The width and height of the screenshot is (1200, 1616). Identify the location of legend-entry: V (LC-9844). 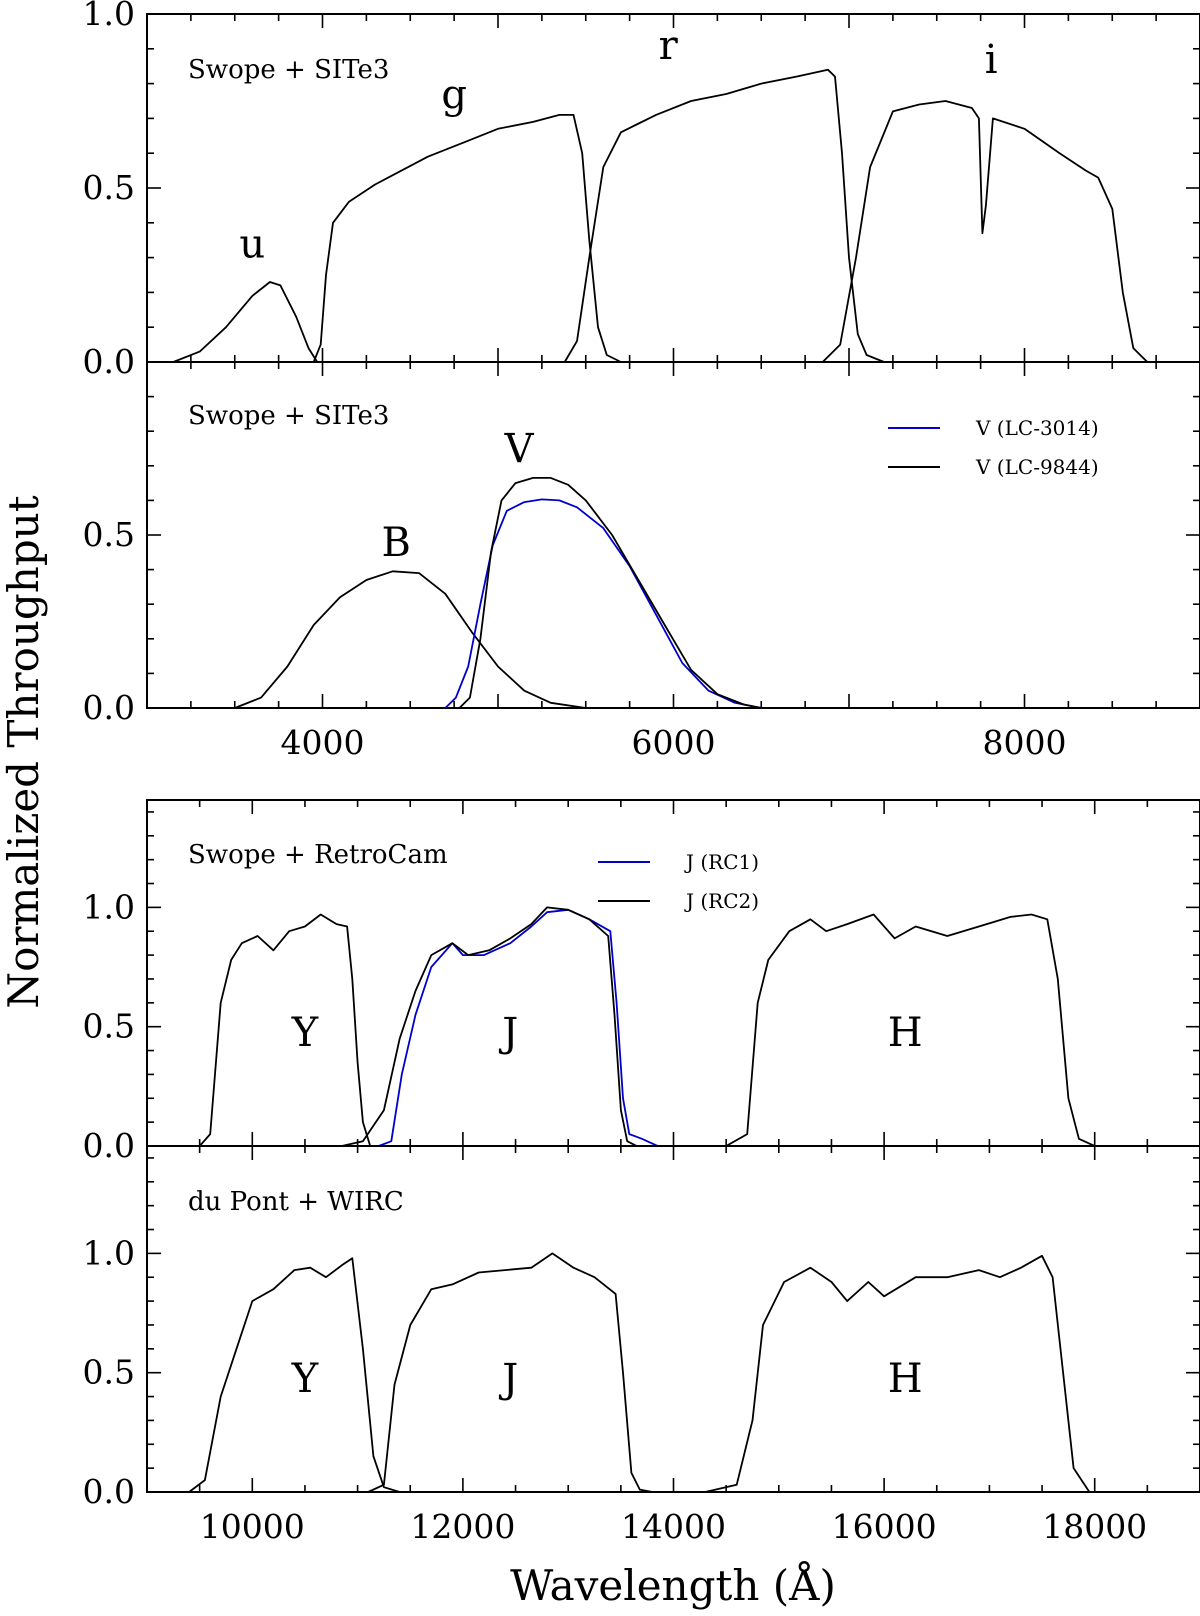
(1037, 467).